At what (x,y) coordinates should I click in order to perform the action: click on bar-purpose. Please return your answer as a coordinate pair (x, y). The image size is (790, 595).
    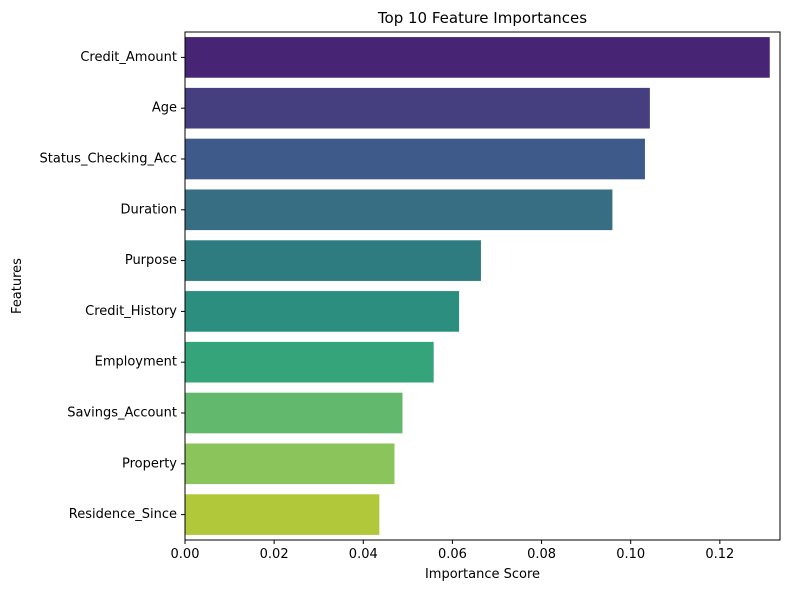
    Looking at the image, I should click on (333, 260).